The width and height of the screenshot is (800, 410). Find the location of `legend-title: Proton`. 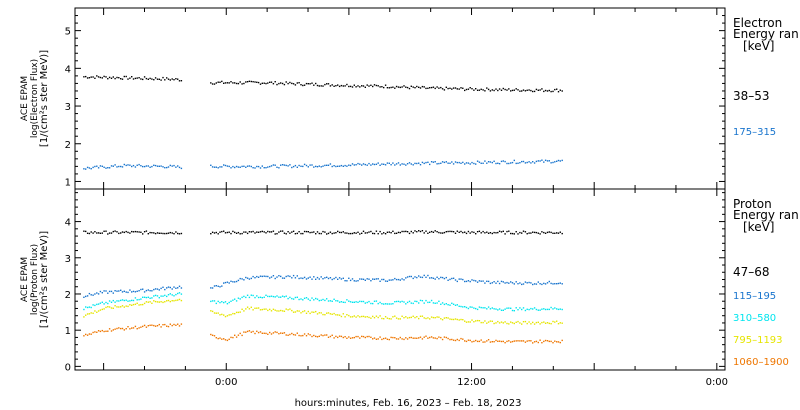

legend-title: Proton is located at coordinates (752, 204).